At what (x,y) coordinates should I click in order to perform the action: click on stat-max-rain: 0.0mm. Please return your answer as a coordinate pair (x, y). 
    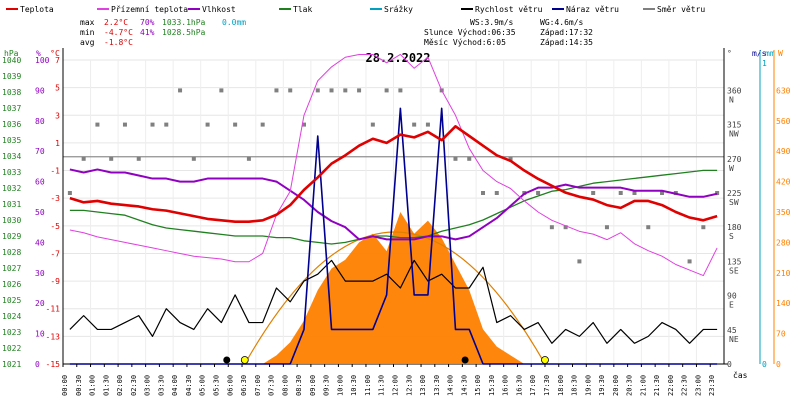
    Looking at the image, I should click on (234, 22).